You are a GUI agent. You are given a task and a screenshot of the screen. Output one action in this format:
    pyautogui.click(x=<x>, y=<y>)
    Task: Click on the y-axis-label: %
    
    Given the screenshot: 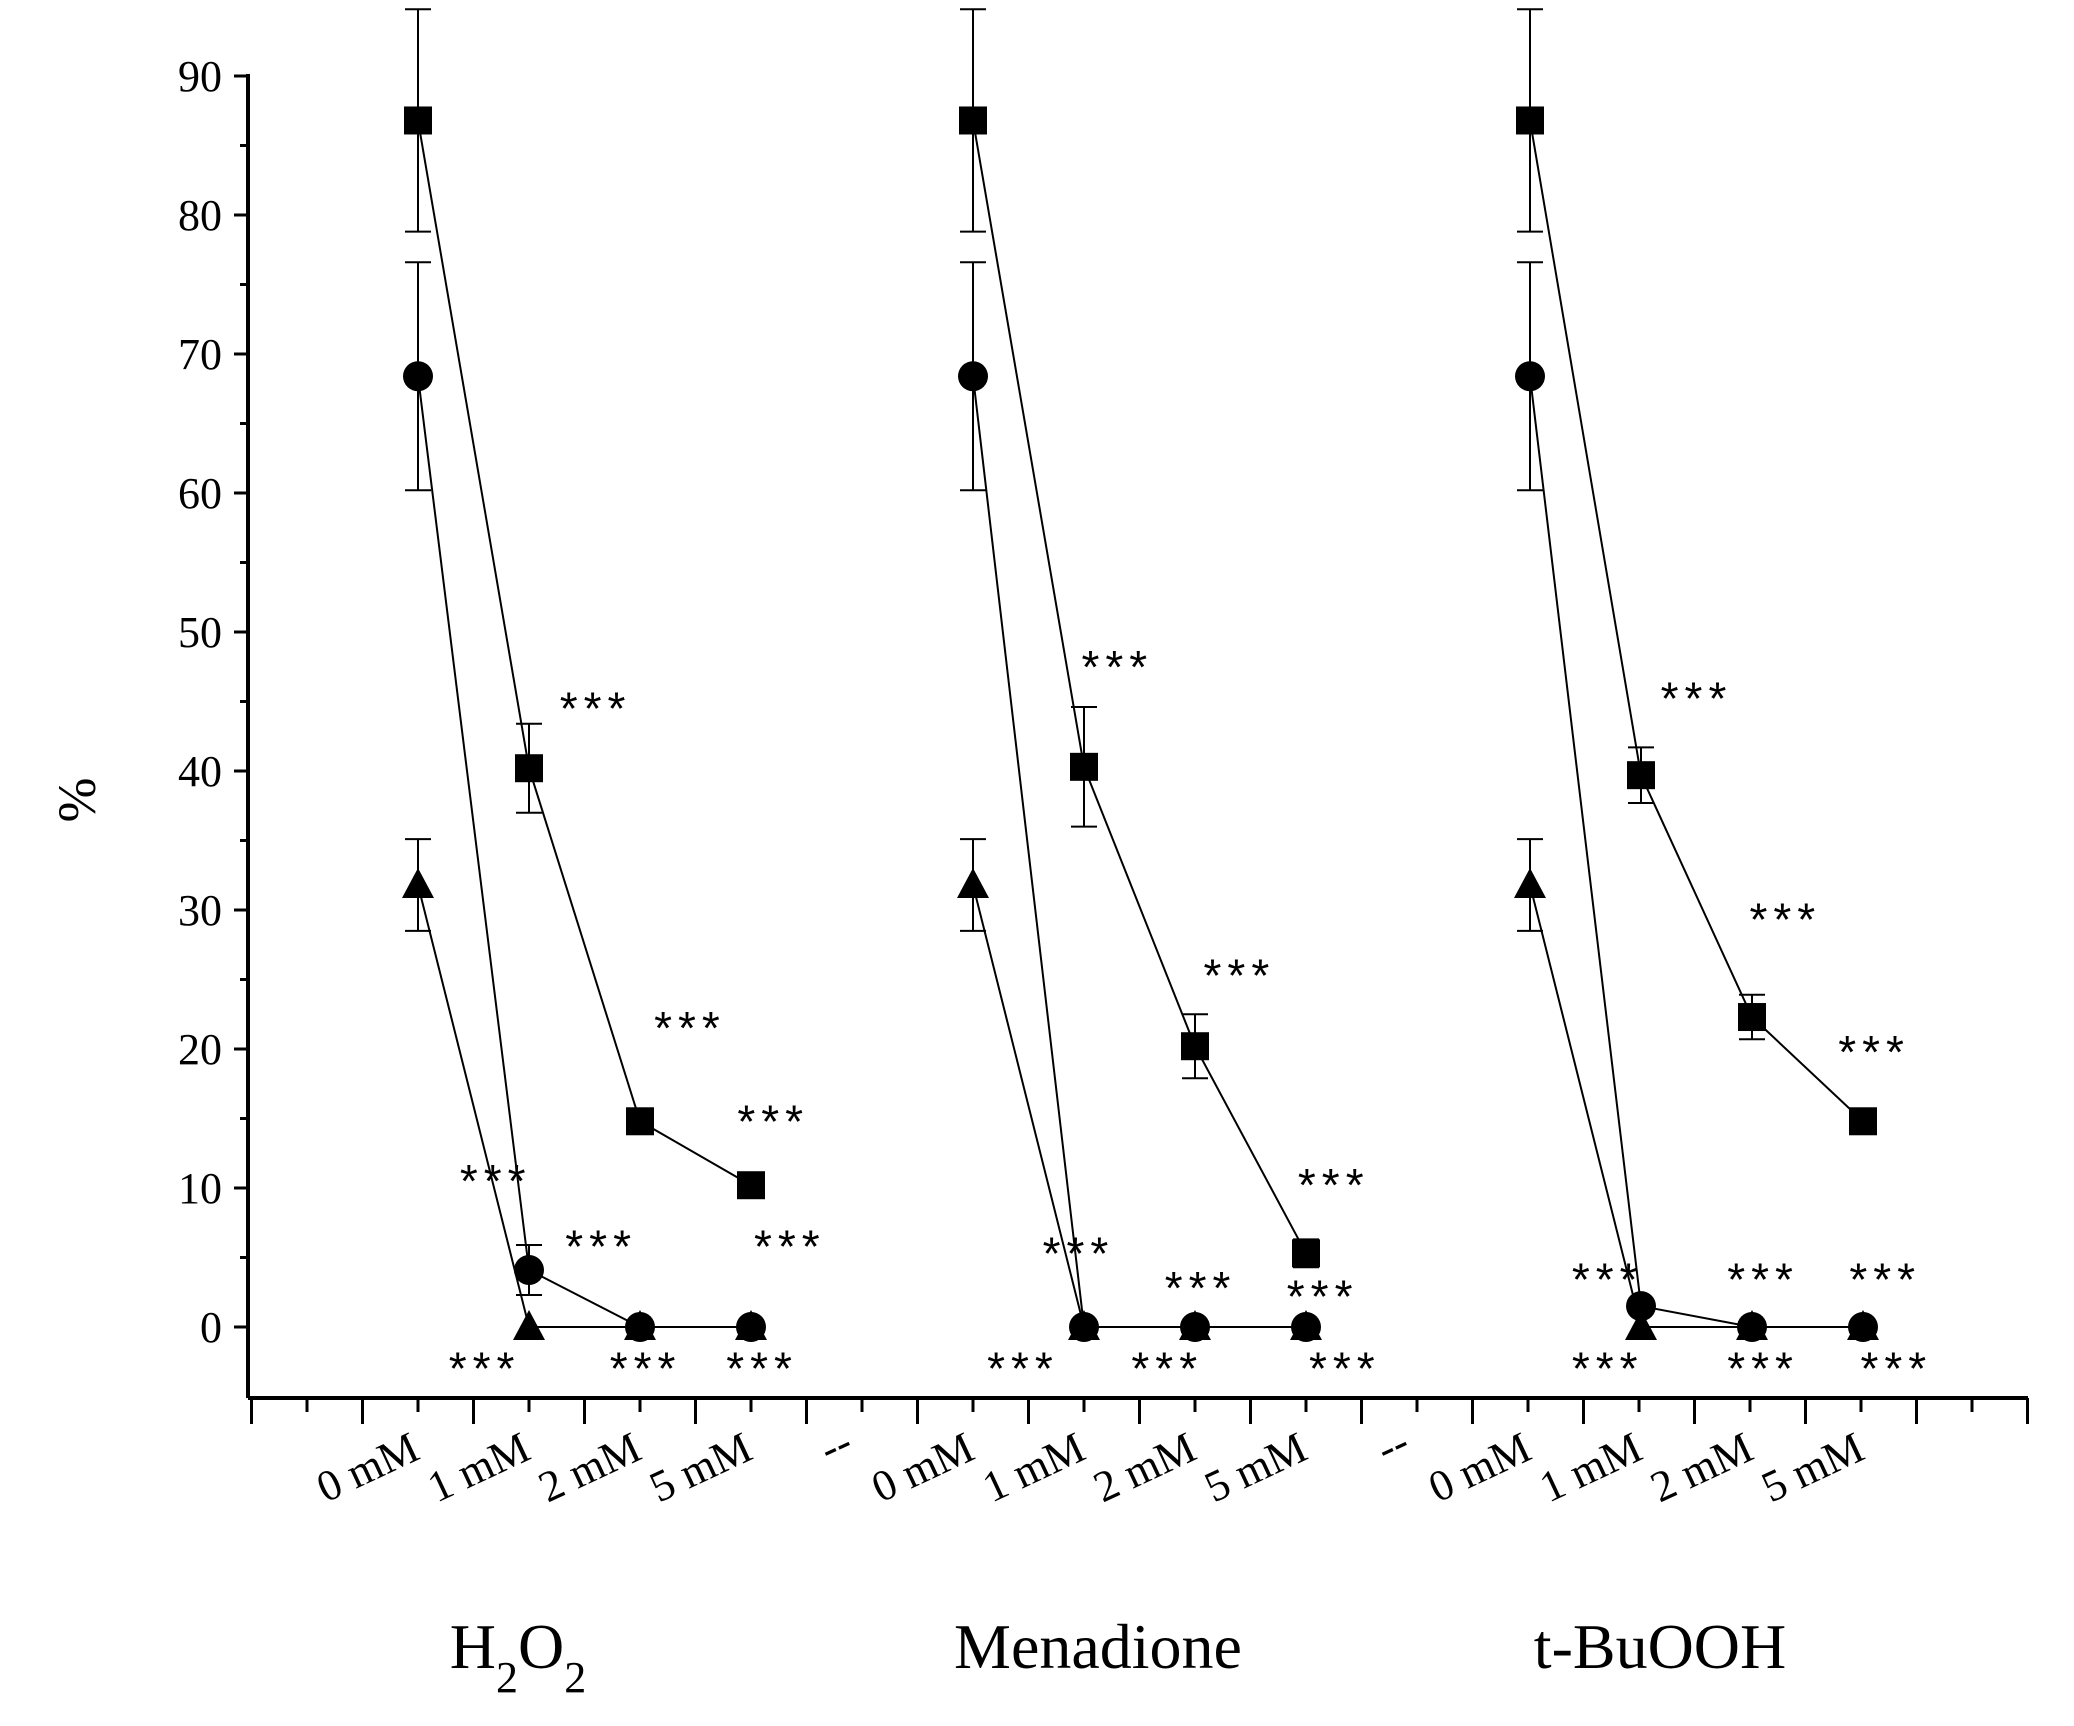 What is the action you would take?
    pyautogui.click(x=77, y=800)
    